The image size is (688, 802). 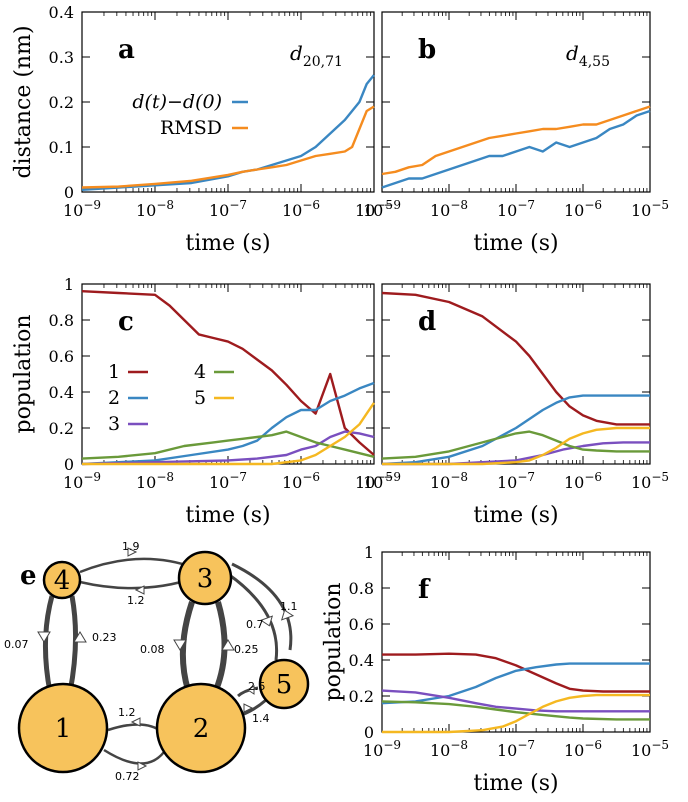 What do you see at coordinates (427, 50) in the screenshot?
I see `panel-letter-b: b` at bounding box center [427, 50].